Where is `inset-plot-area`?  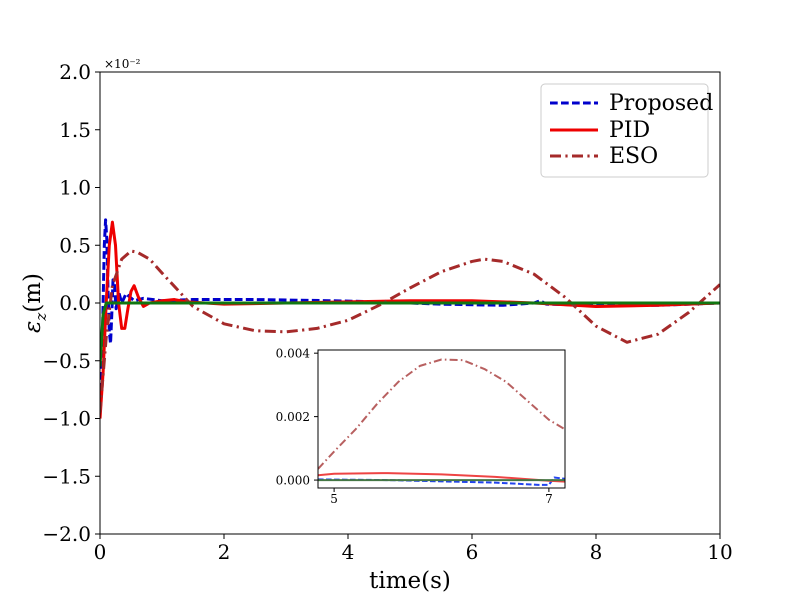
inset-plot-area is located at coordinates (441, 419).